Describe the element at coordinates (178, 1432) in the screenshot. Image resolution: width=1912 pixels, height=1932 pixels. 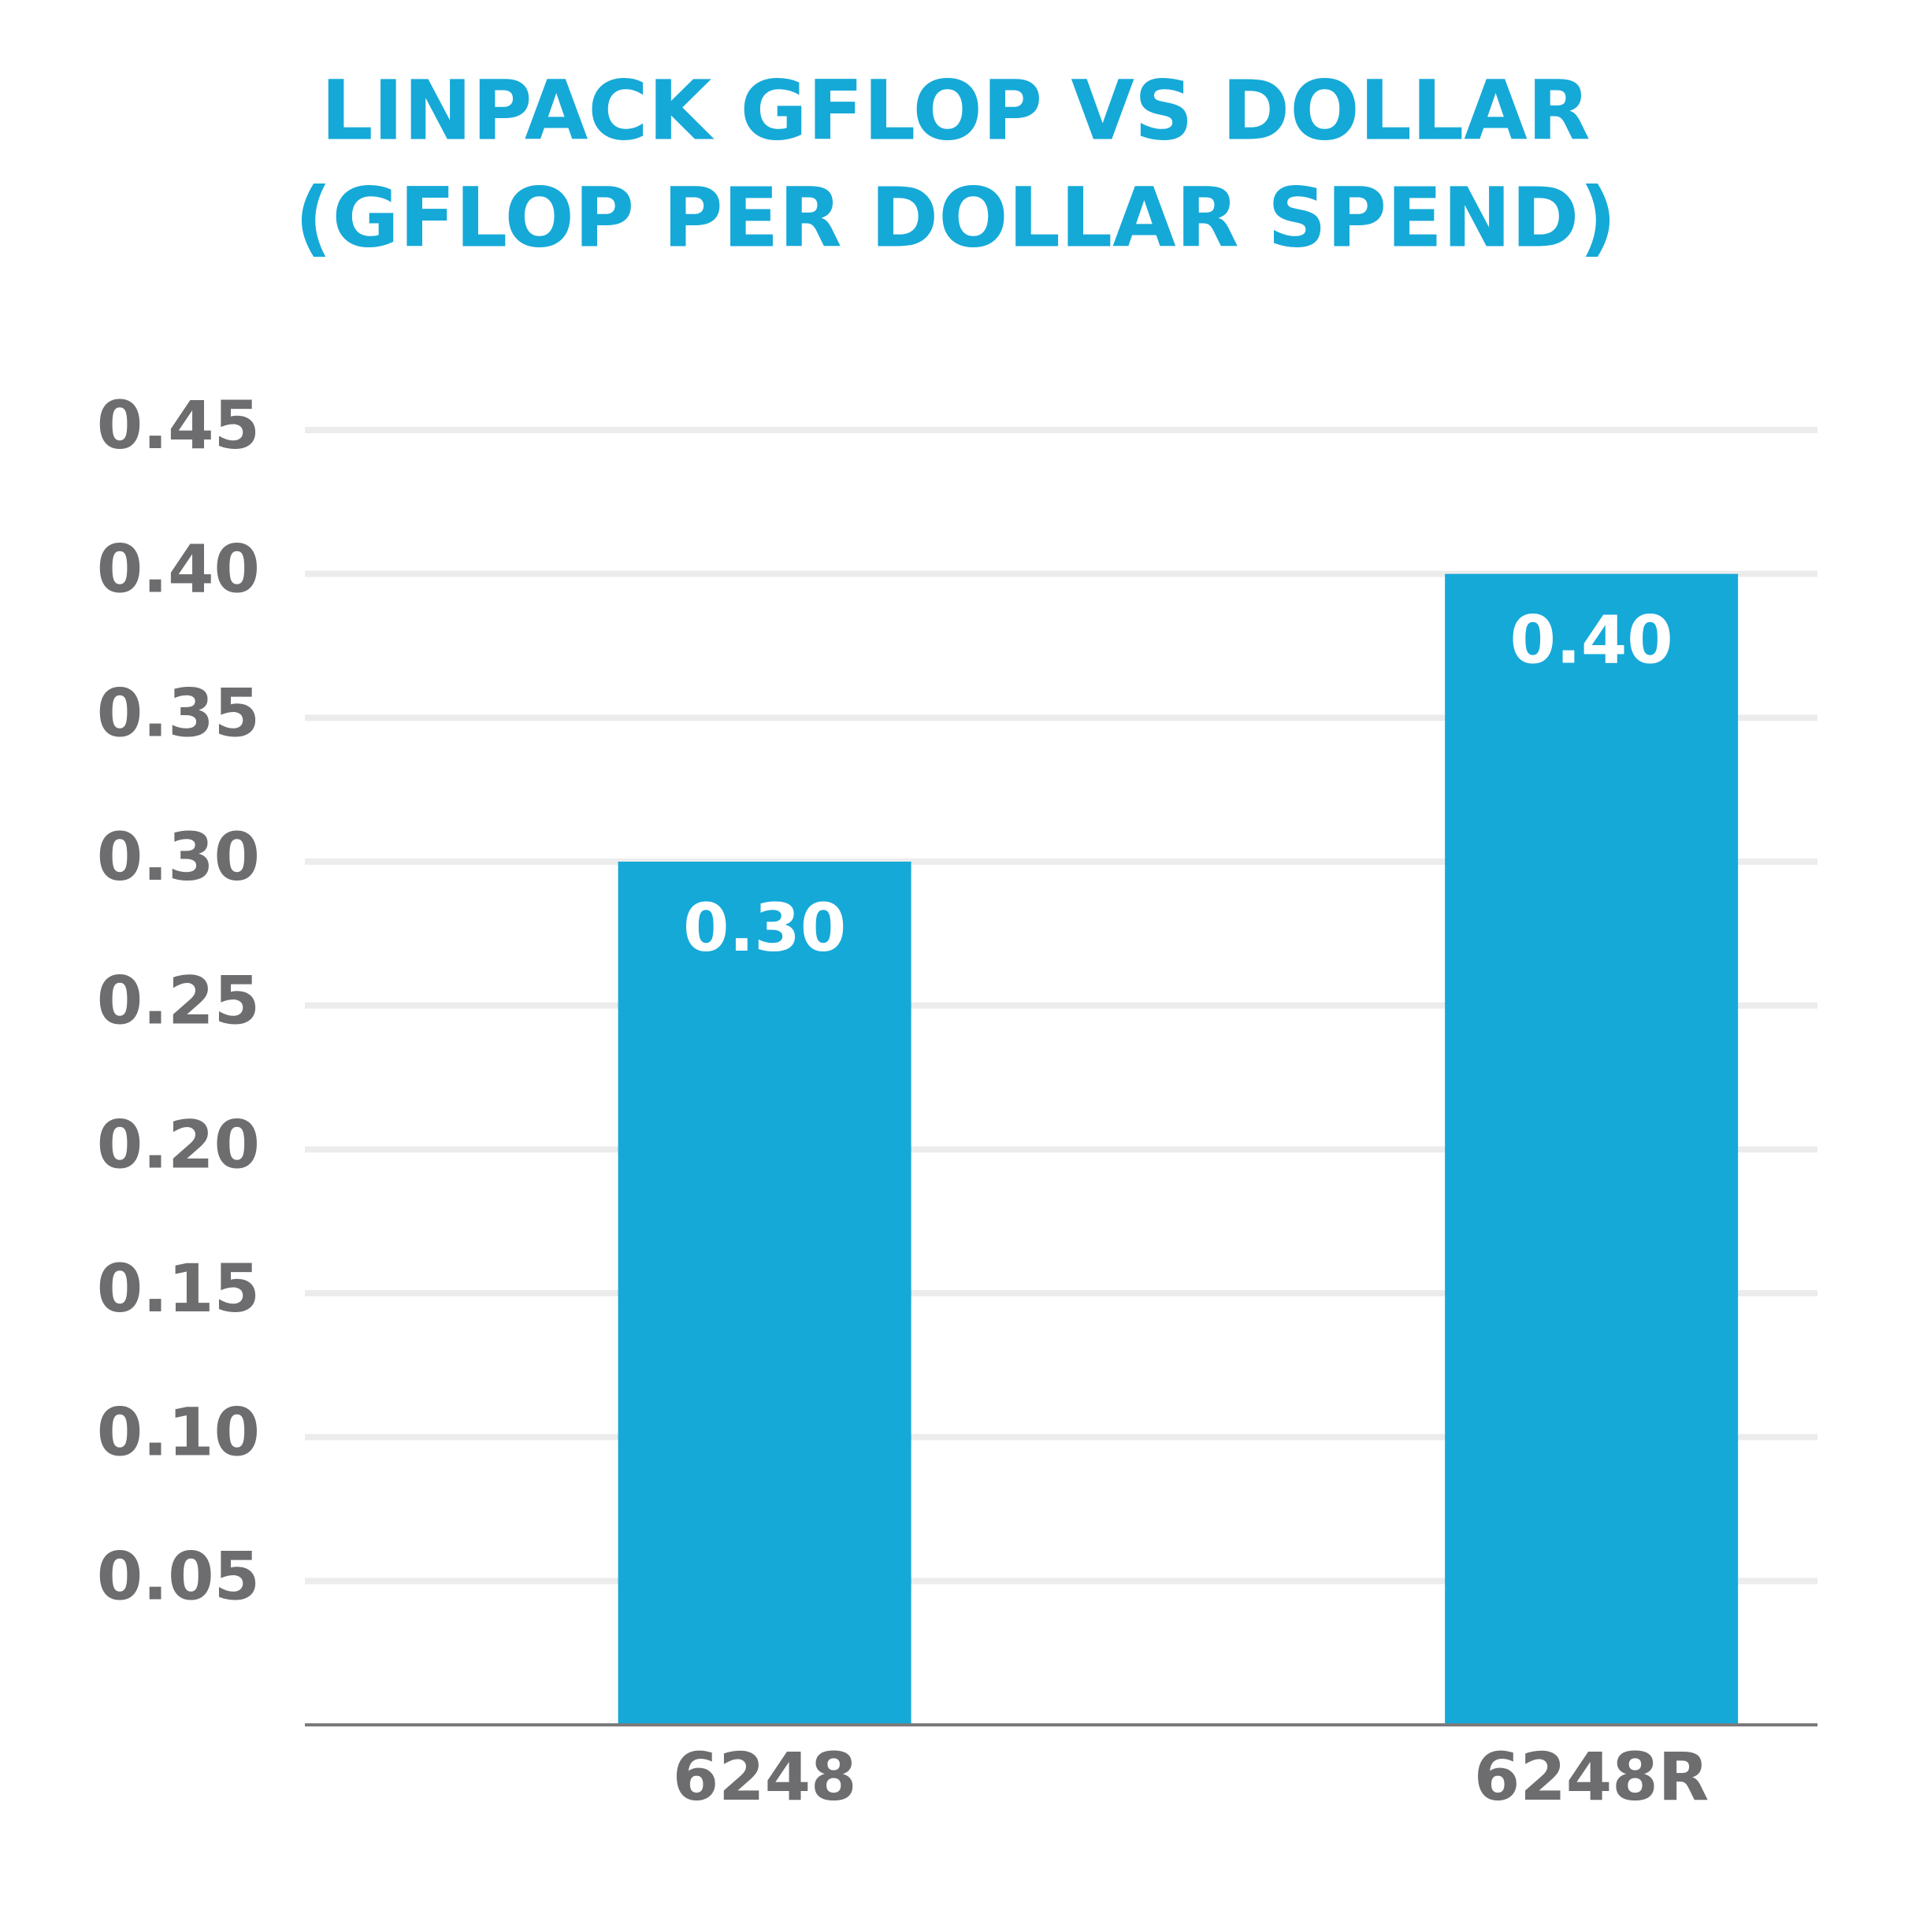
I see `y-tick-label: 0.10` at that location.